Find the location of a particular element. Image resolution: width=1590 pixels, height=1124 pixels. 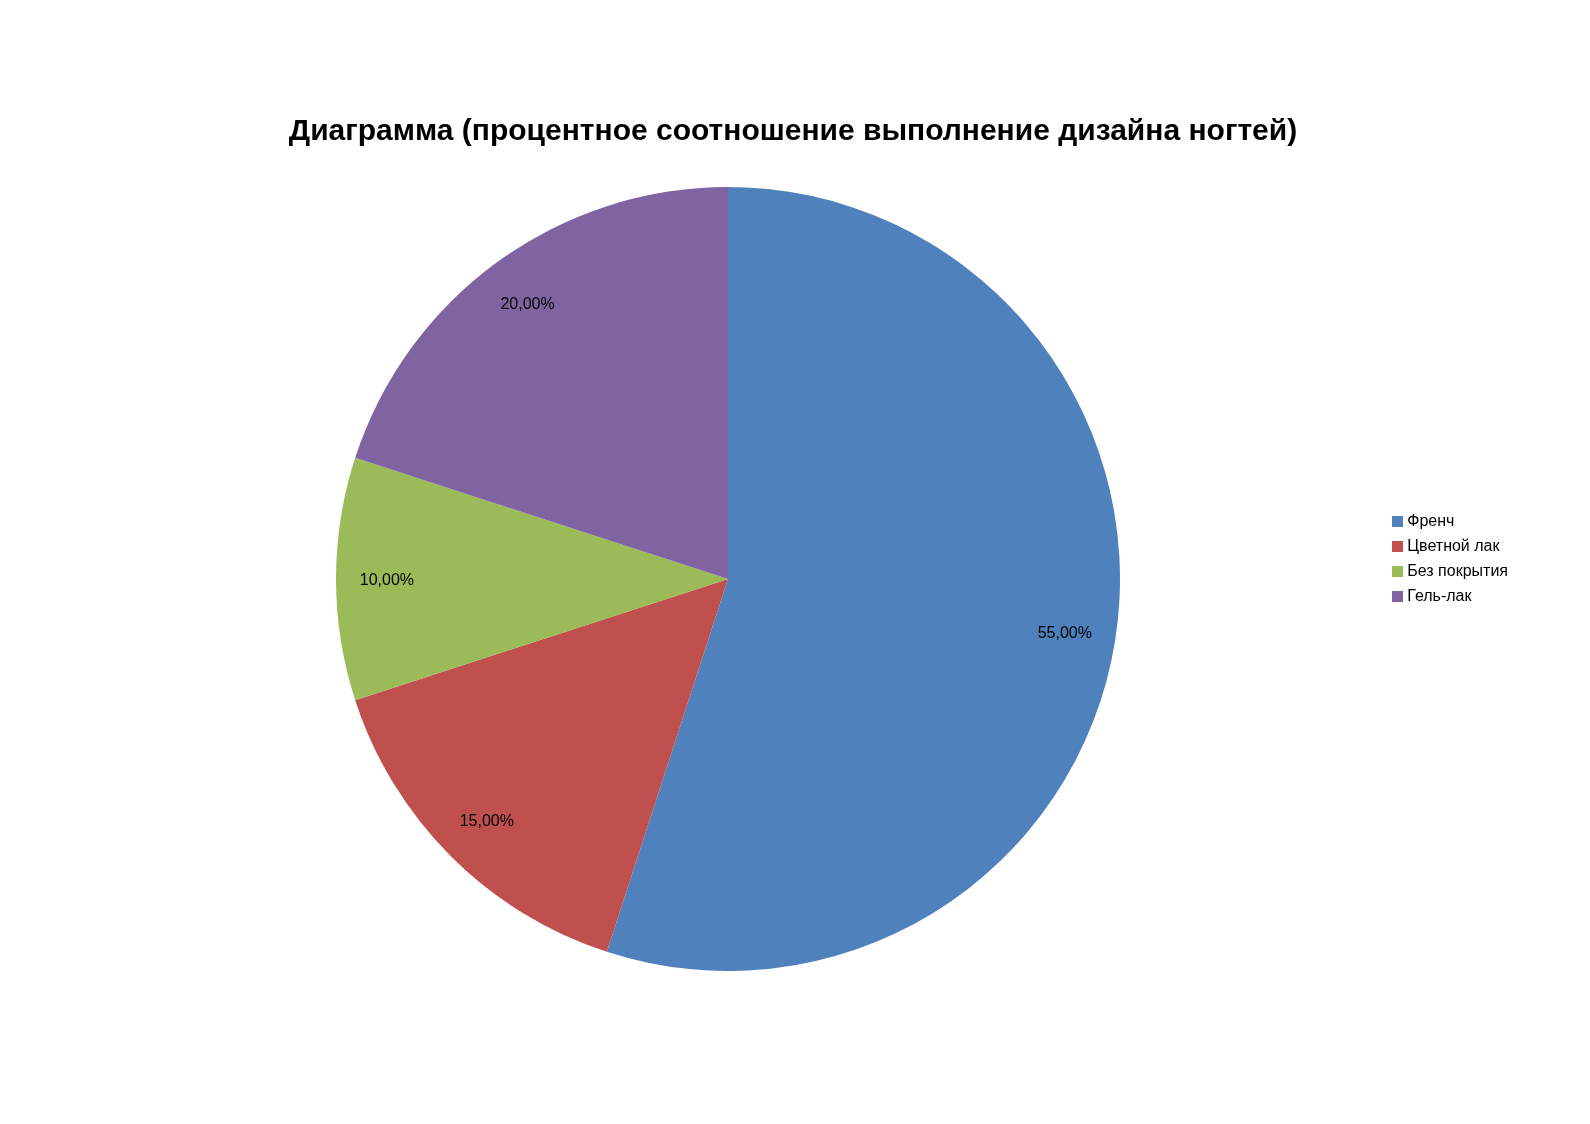

data-label: 55,00% is located at coordinates (1064, 632).